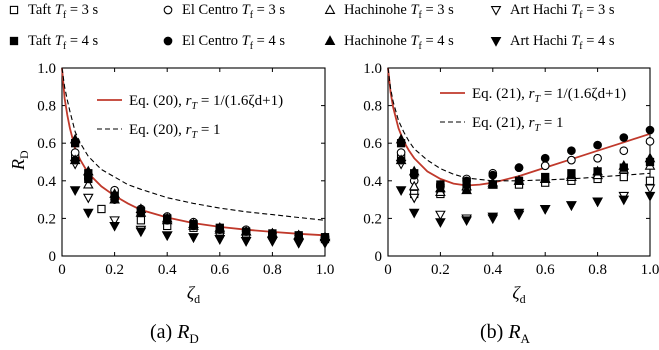 The image size is (659, 350). I want to click on legend-item: El Centro Tf = 3 s, so click(224, 11).